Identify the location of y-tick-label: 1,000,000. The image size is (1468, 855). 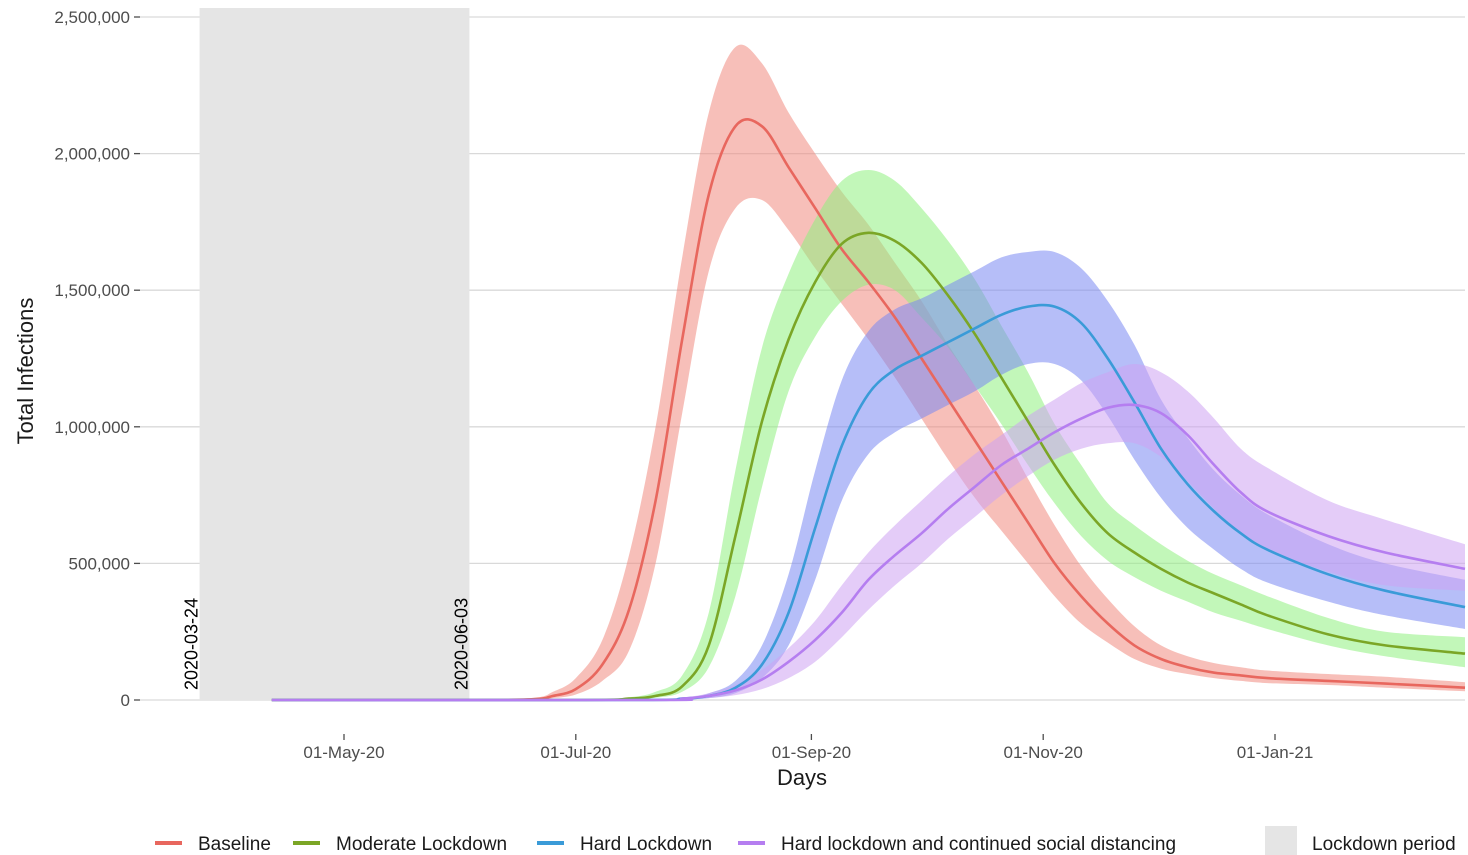
(92, 427).